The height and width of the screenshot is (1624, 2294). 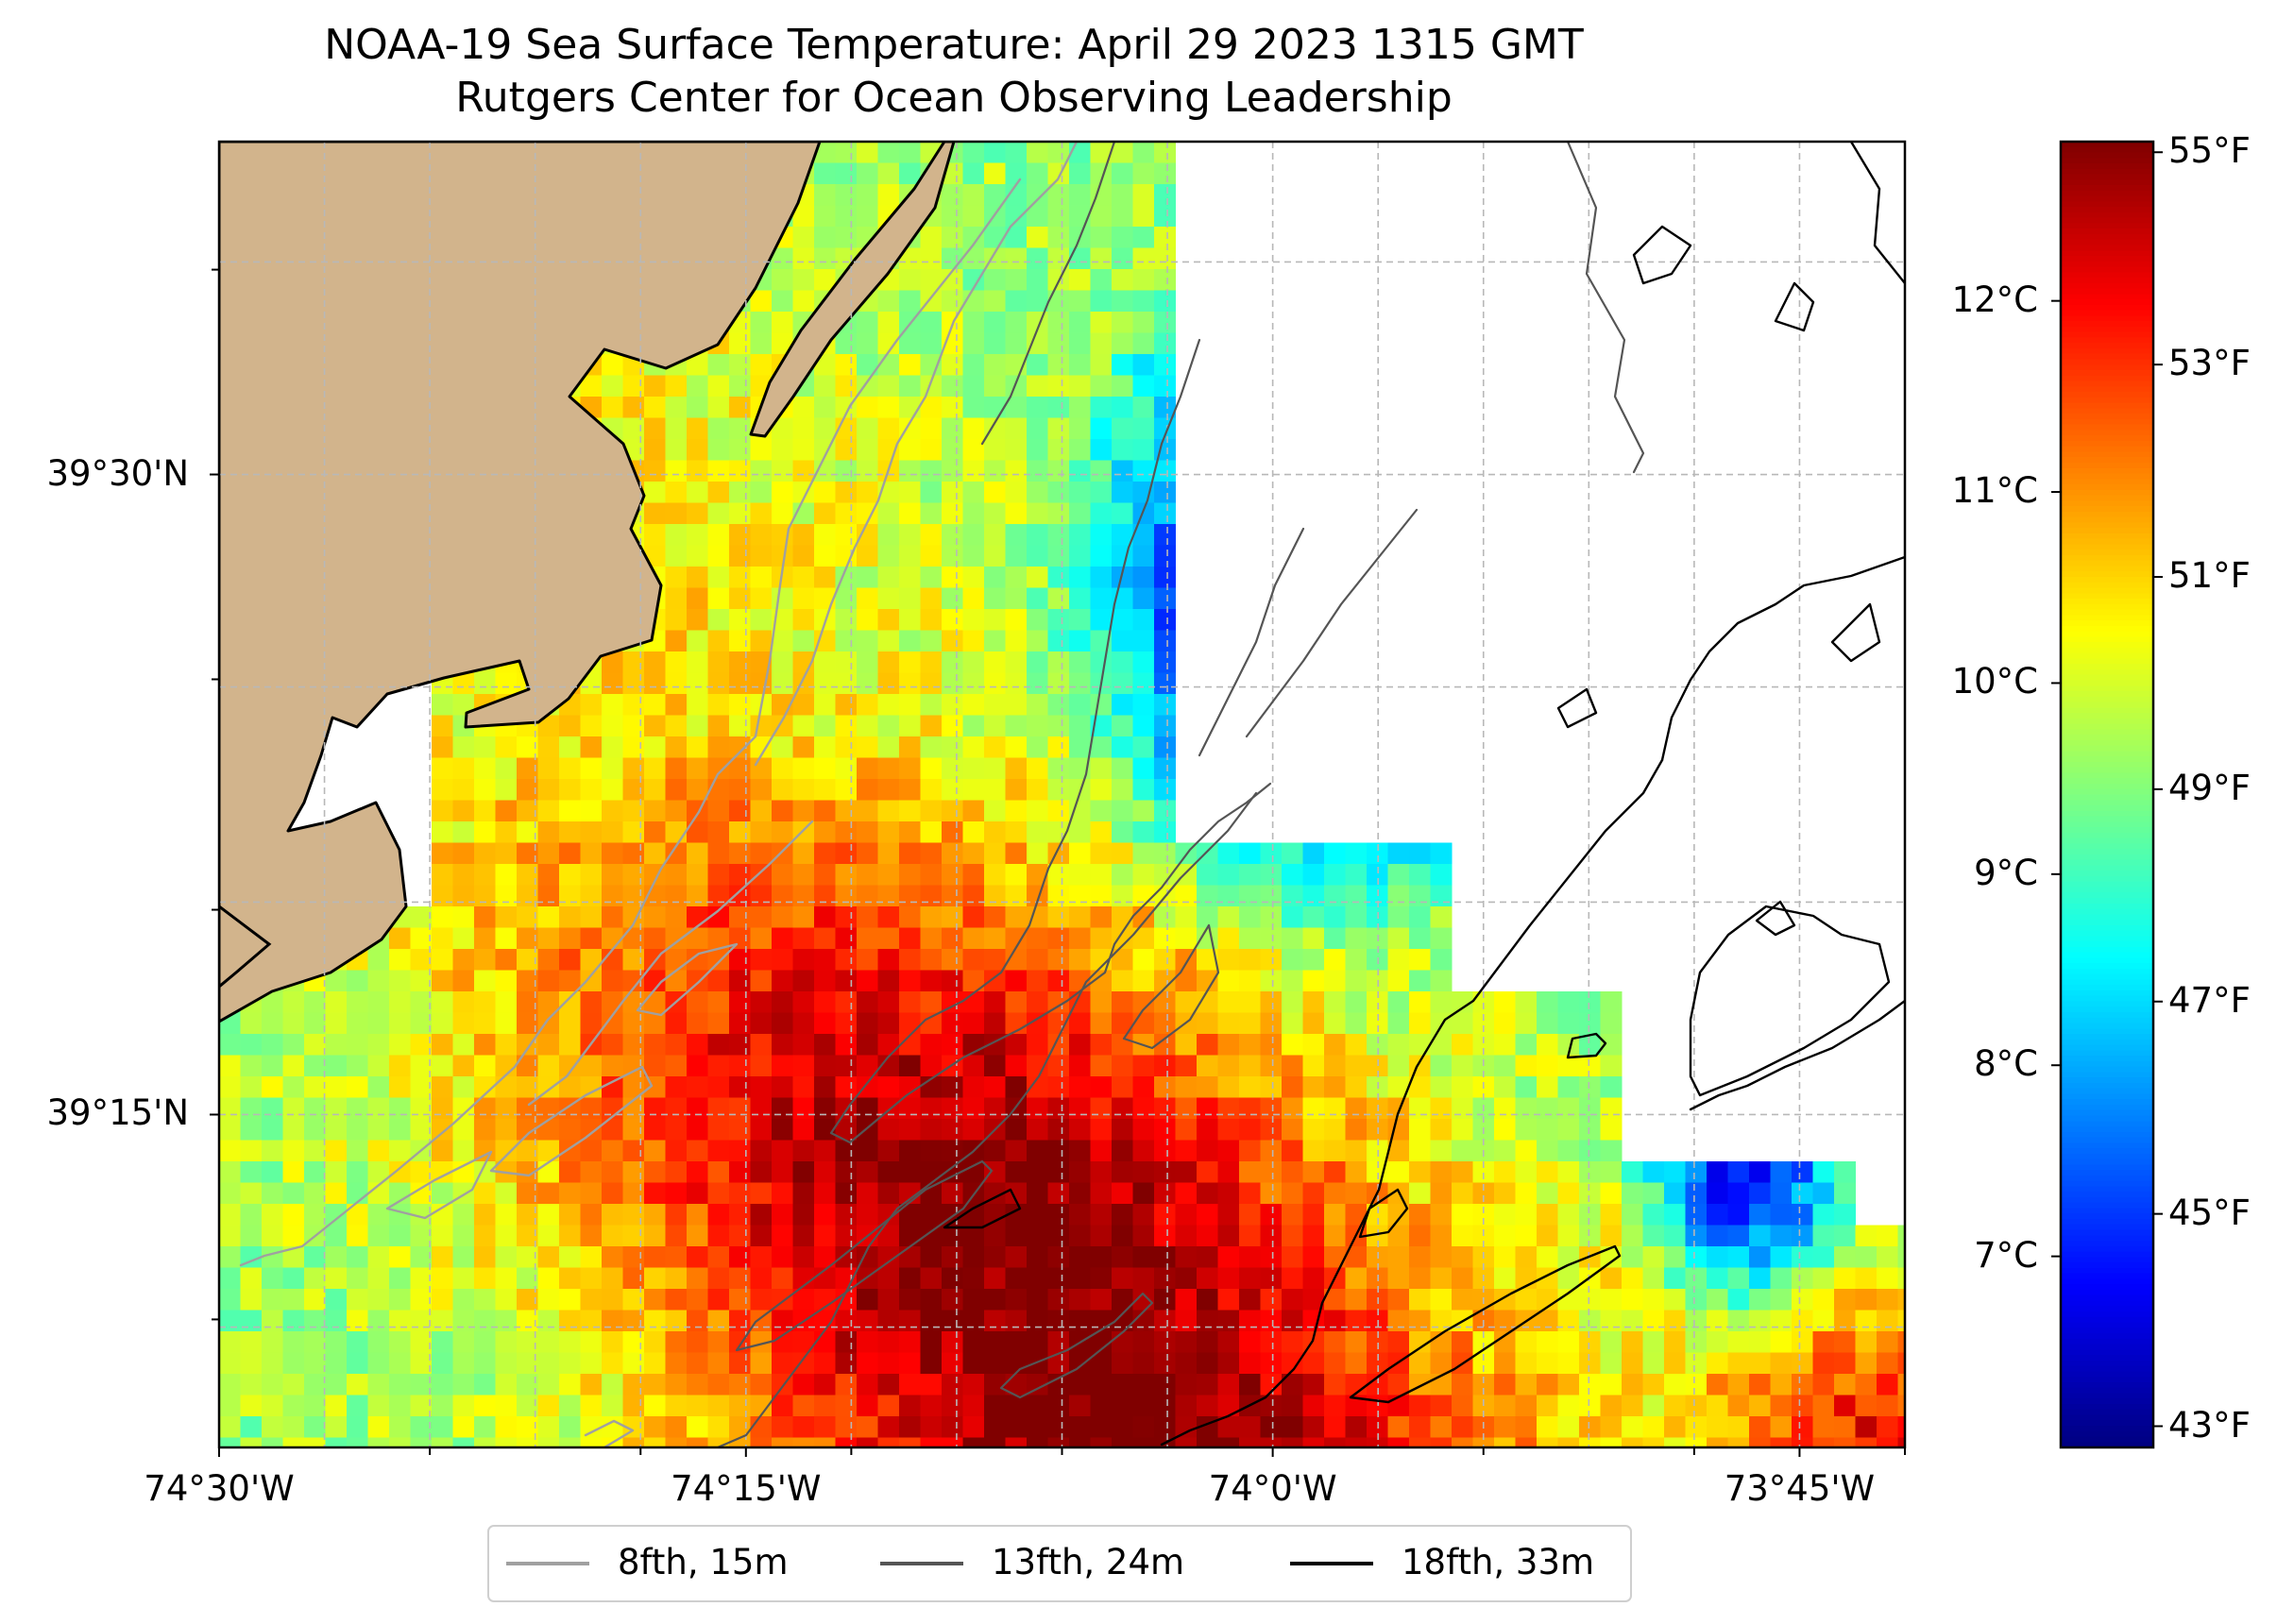 I want to click on contour-33m, so click(x=1855, y=632).